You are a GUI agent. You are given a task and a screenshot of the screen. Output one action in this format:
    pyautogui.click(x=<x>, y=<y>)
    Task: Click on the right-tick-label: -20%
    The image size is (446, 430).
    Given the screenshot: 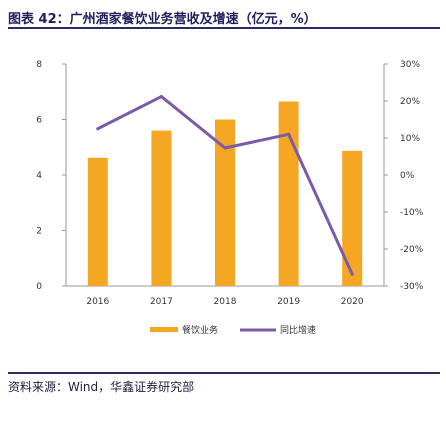 What is the action you would take?
    pyautogui.click(x=412, y=250)
    